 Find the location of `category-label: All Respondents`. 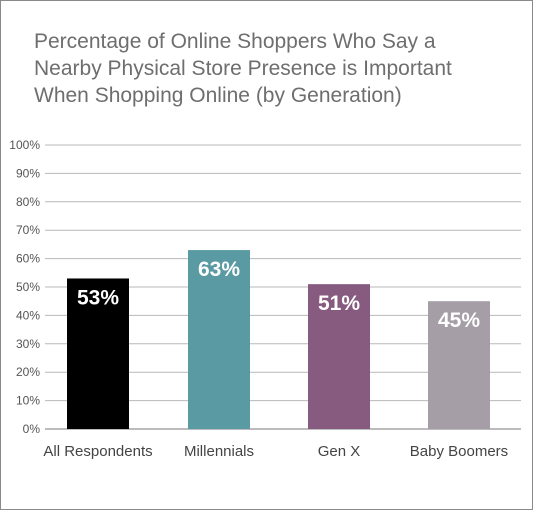

category-label: All Respondents is located at coordinates (97, 451).